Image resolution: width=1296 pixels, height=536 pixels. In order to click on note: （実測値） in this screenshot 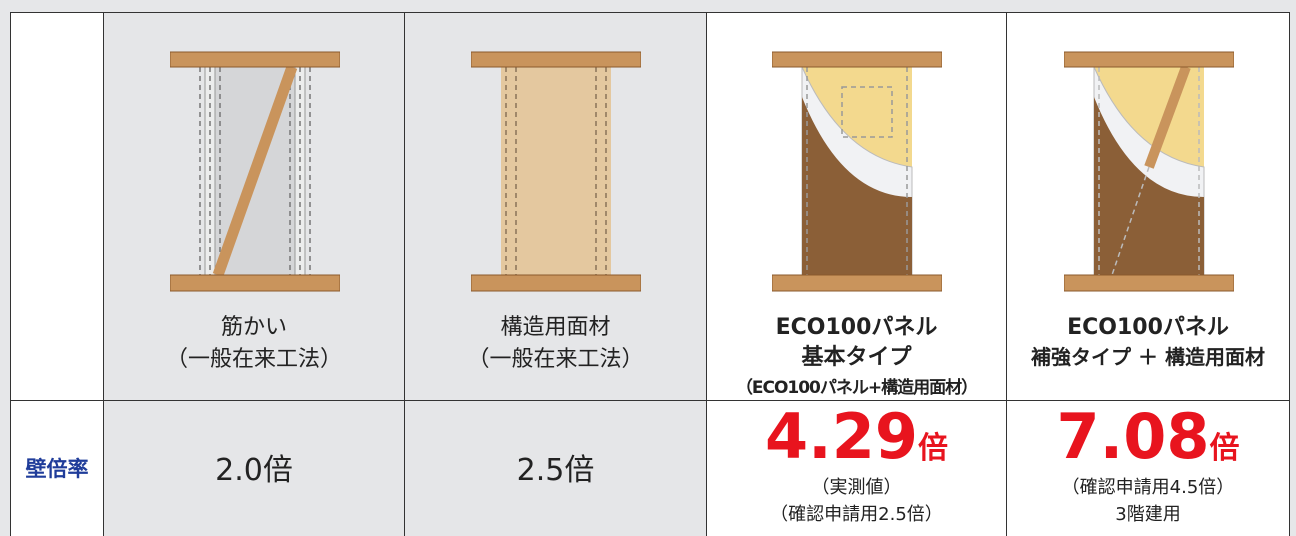, I will do `click(856, 487)`.